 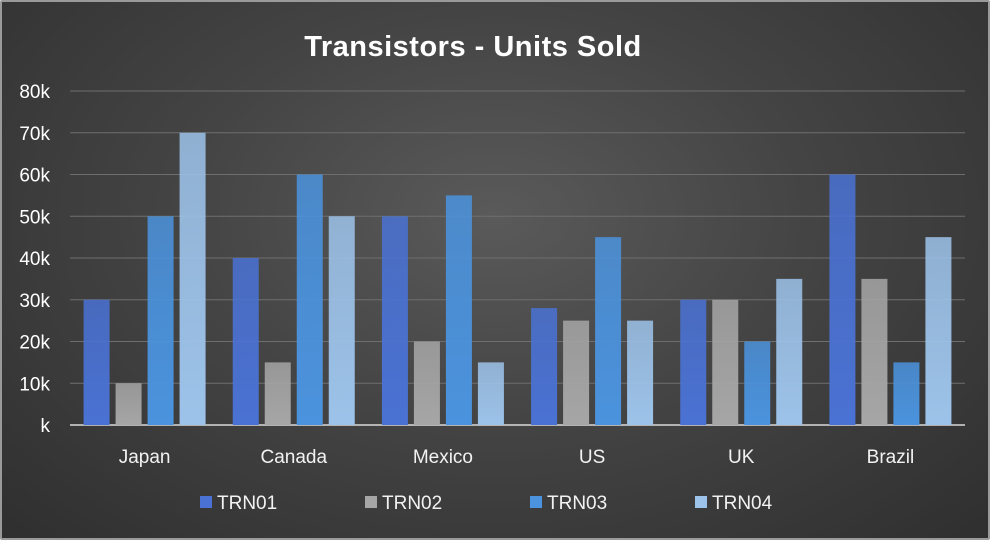 I want to click on bar-trn04-uk, so click(x=789, y=351).